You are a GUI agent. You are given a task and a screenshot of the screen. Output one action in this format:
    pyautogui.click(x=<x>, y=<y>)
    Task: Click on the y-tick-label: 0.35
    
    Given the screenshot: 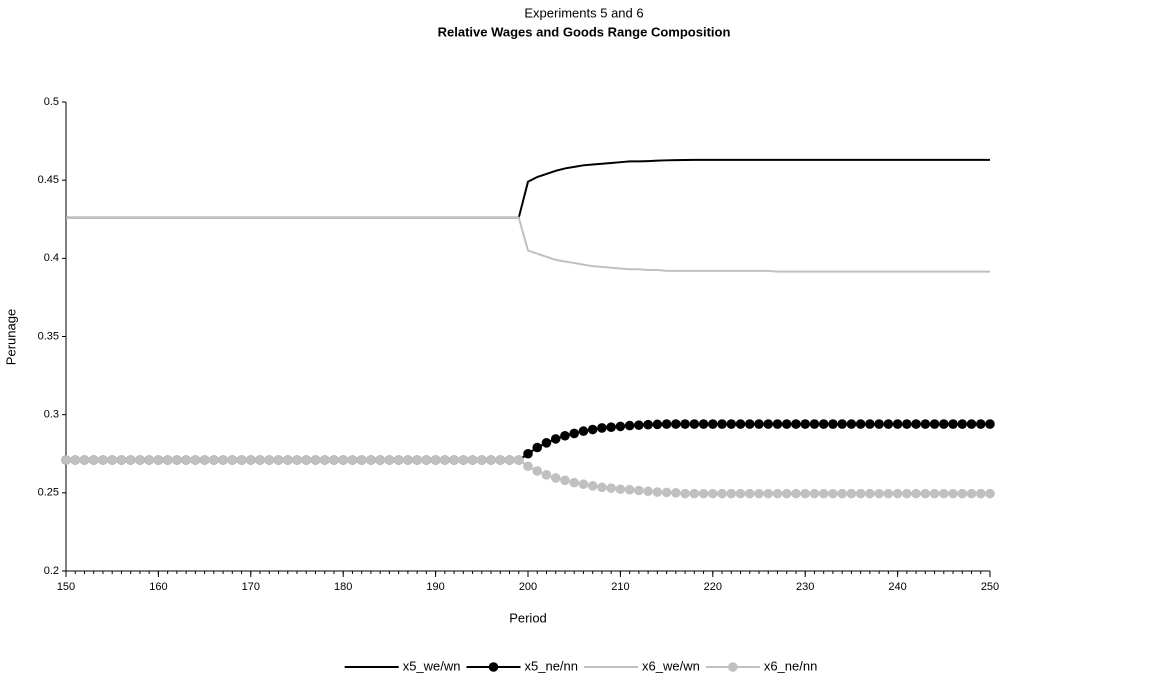 What is the action you would take?
    pyautogui.click(x=48, y=336)
    